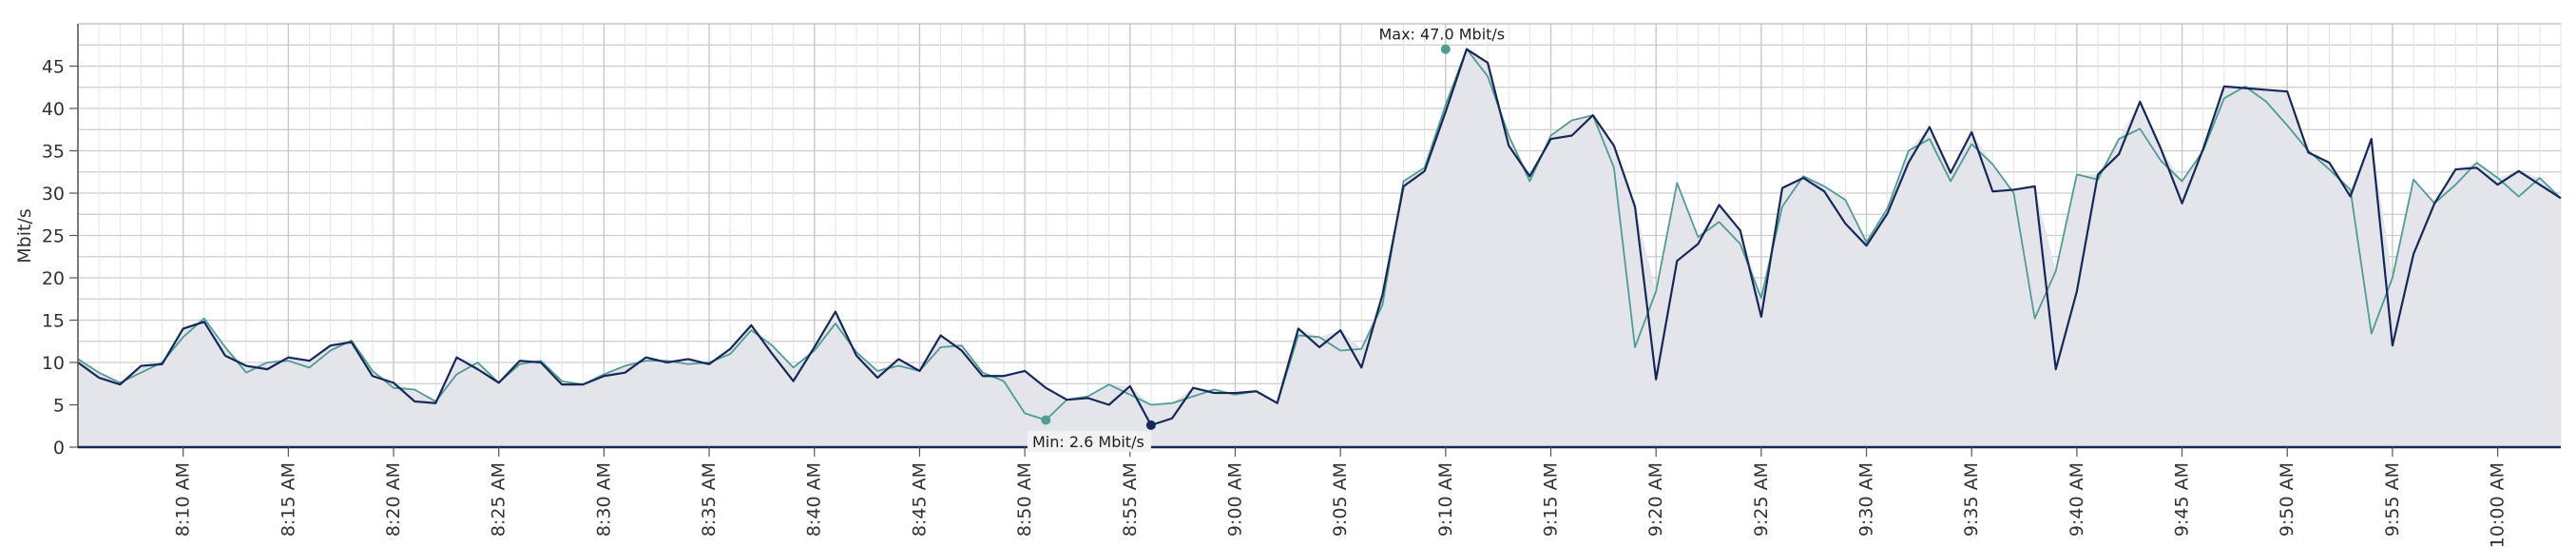  Describe the element at coordinates (60, 258) in the screenshot. I see `y-axis-ticks: 0 5 10 15 20 25 30 35 40 45` at that location.